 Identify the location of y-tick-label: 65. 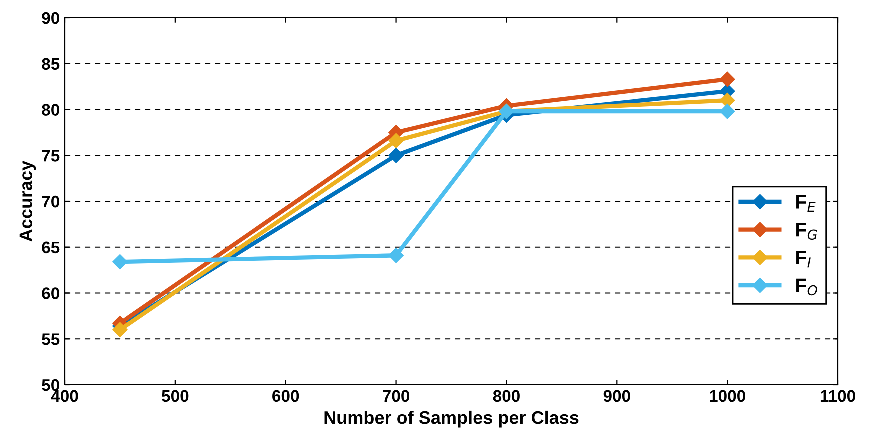
(51, 248).